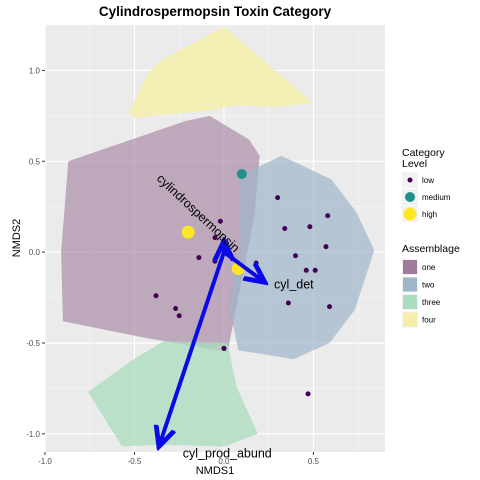 This screenshot has width=480, height=480. What do you see at coordinates (431, 302) in the screenshot?
I see `legend-label-three: three` at bounding box center [431, 302].